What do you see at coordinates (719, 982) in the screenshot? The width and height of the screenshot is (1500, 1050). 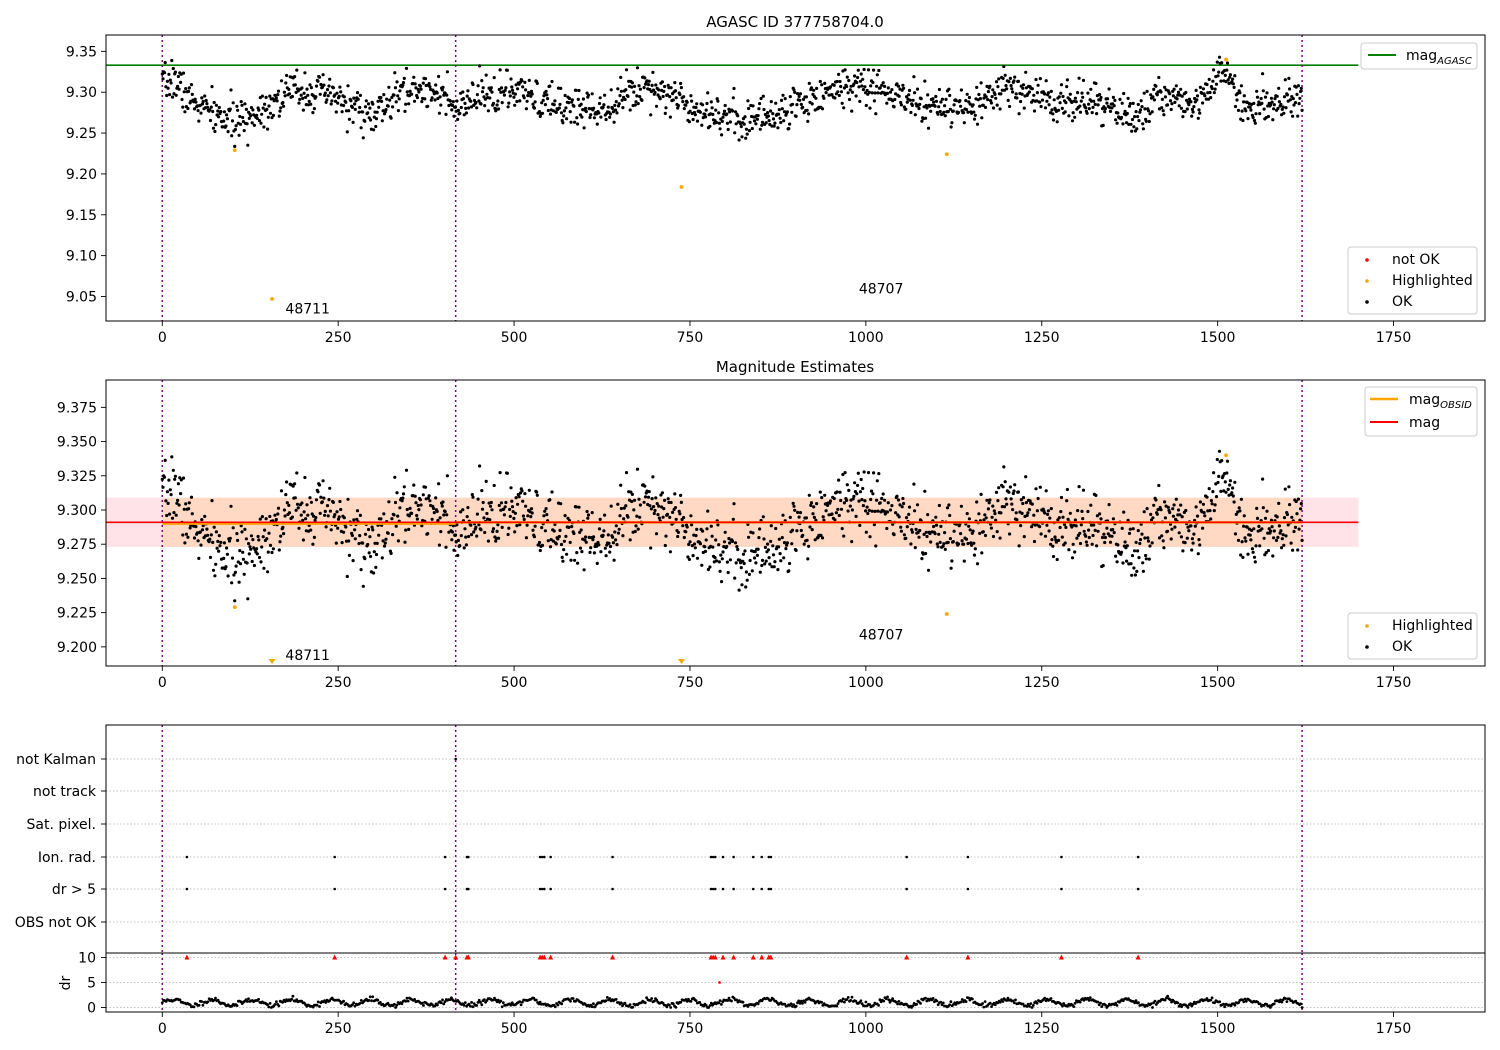 I see `dr-outlier-point` at bounding box center [719, 982].